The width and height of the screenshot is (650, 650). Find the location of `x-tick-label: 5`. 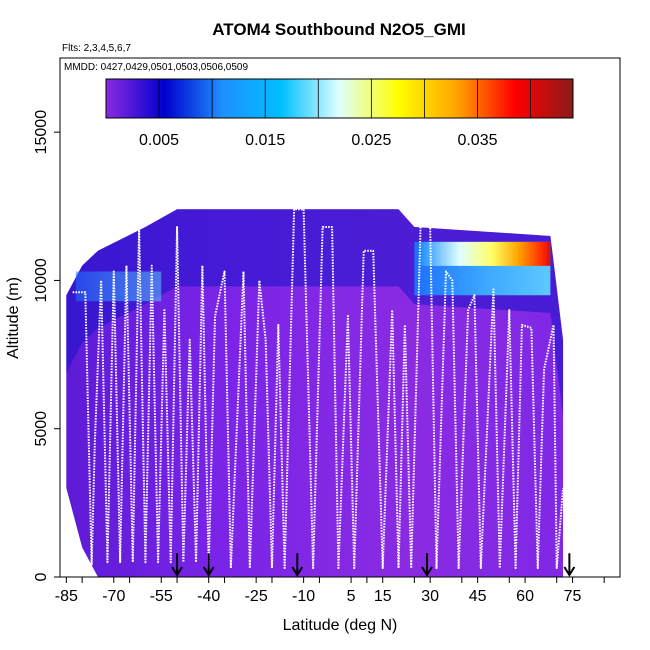

x-tick-label: 5 is located at coordinates (351, 596).